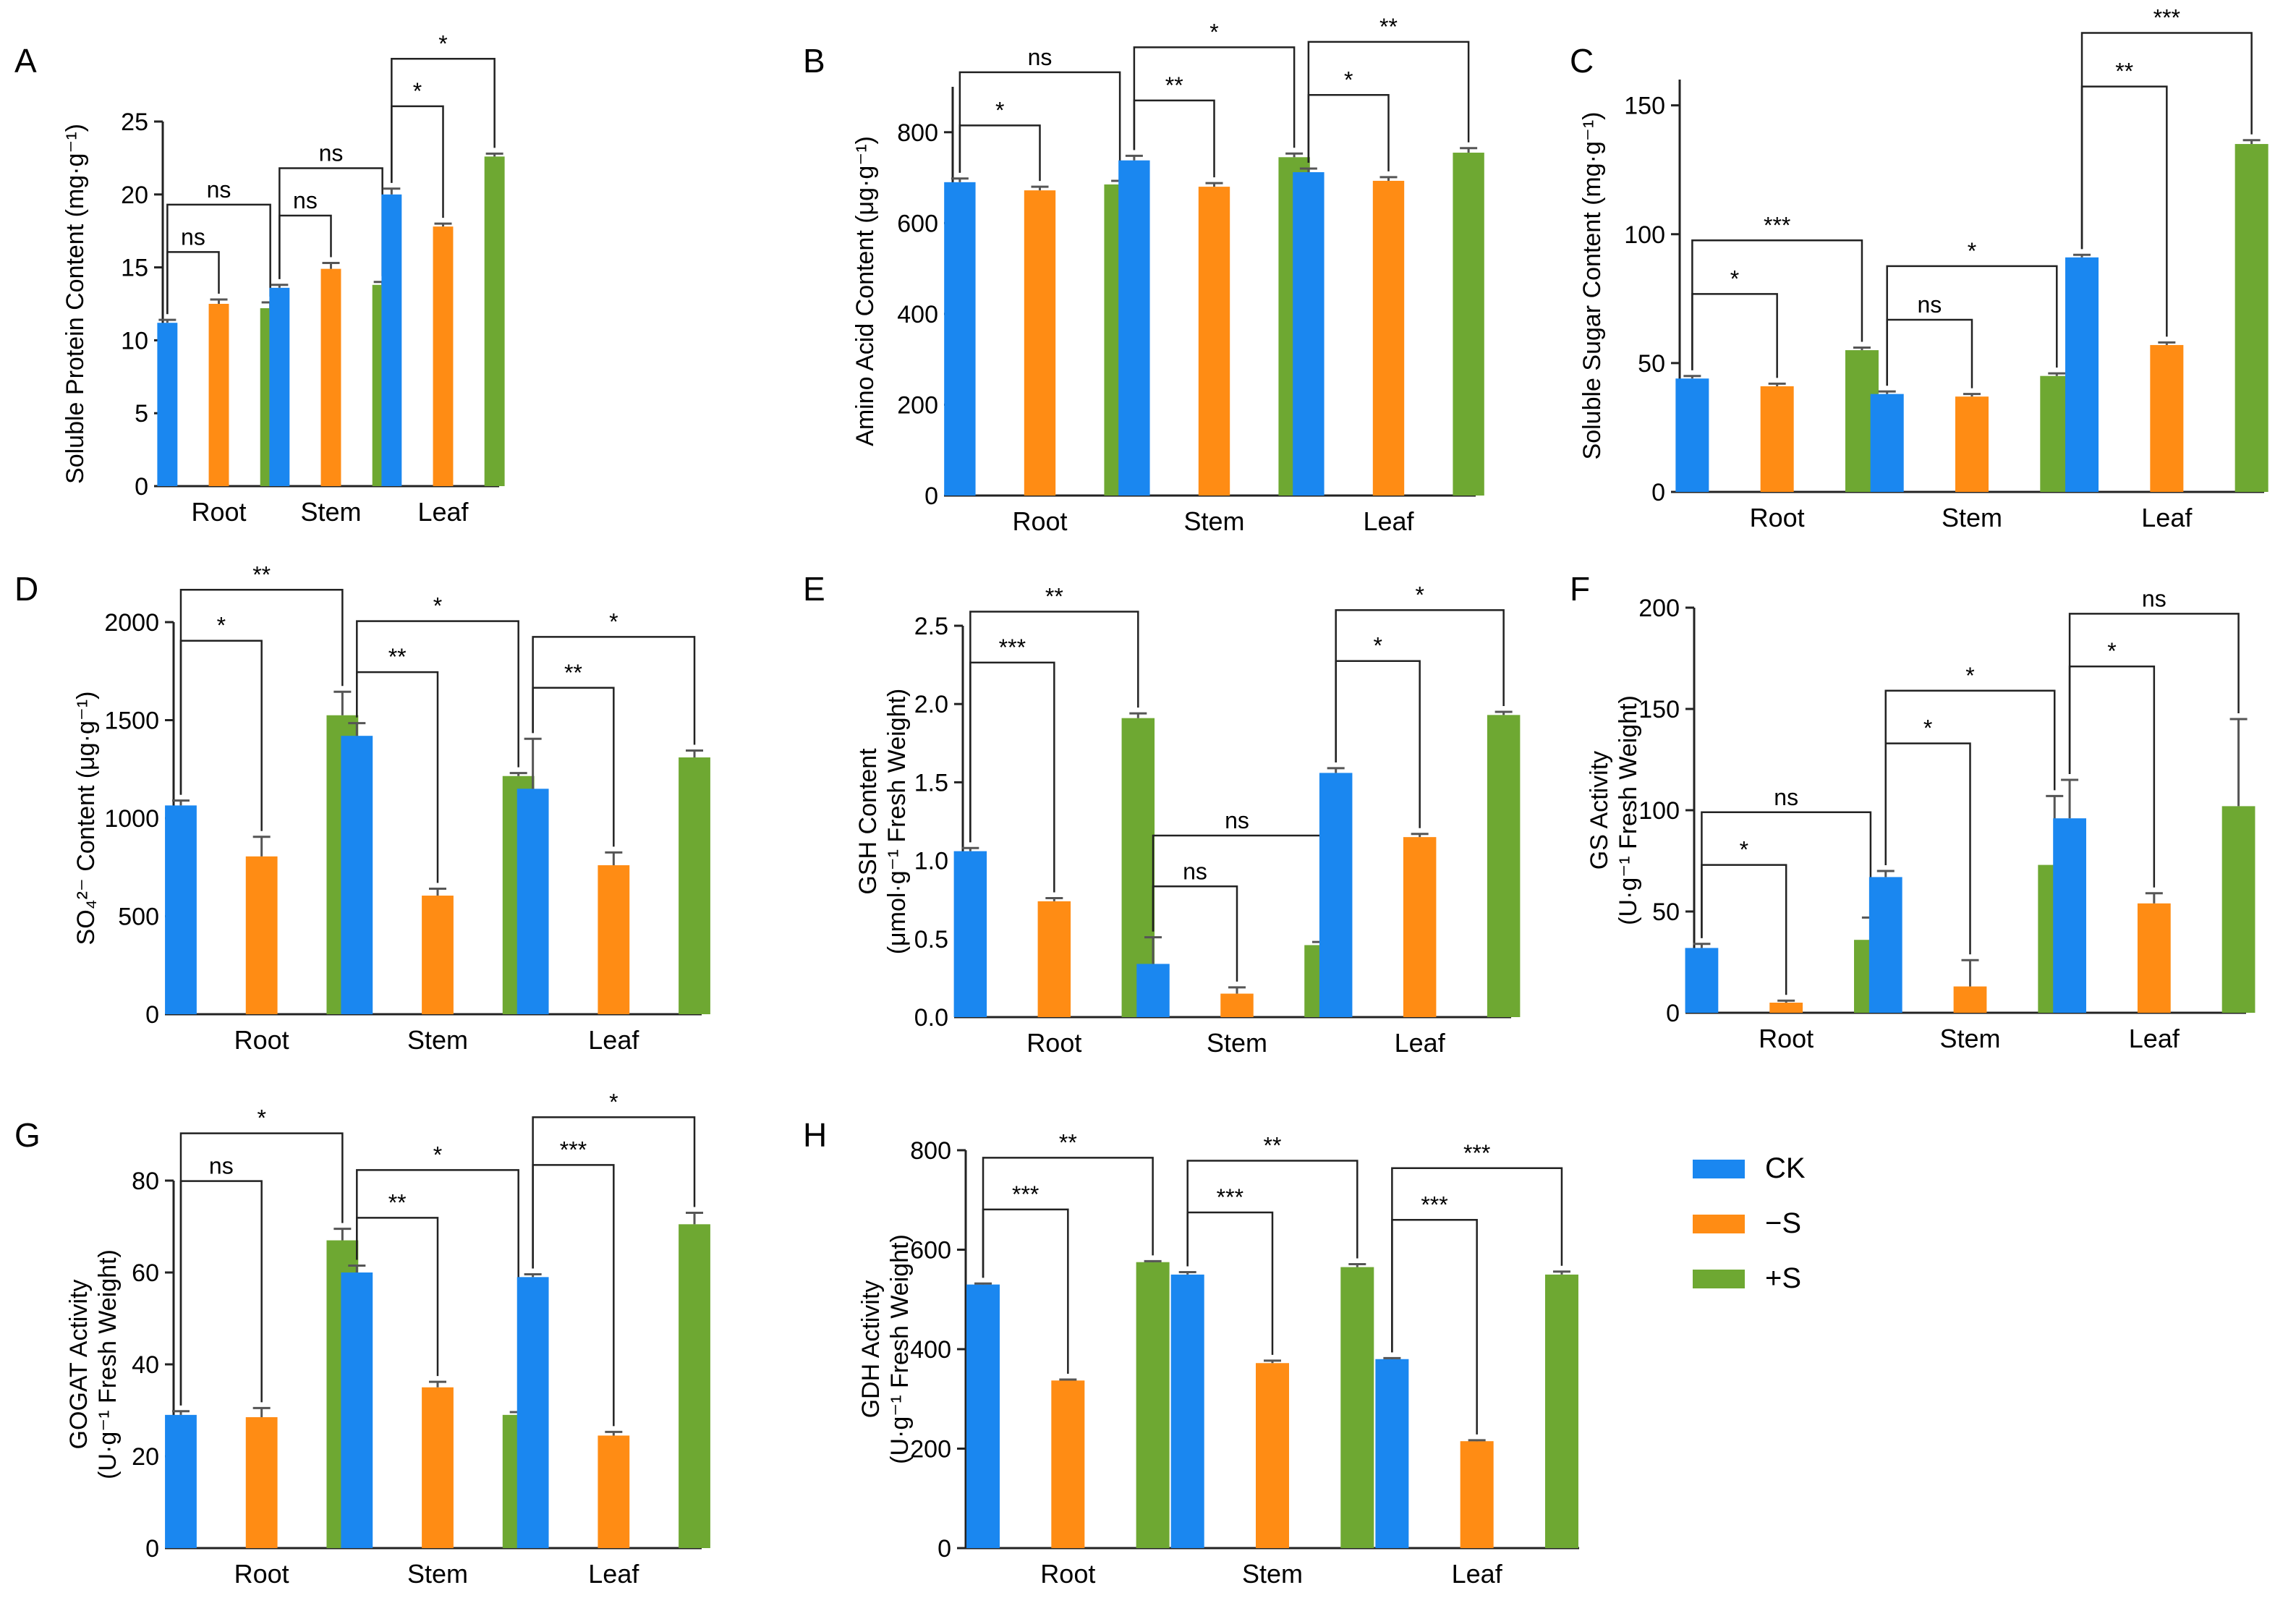 The height and width of the screenshot is (1619, 2296). Describe the element at coordinates (871, 1349) in the screenshot. I see `y-axis-label: GDH Activity` at that location.